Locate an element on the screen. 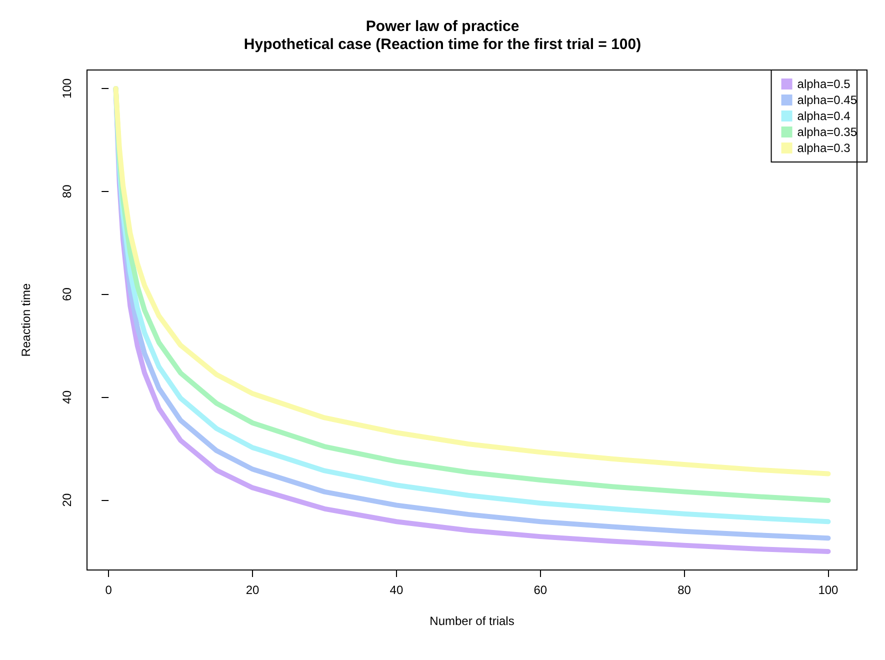 The width and height of the screenshot is (885, 660). y-tick-label: 100 is located at coordinates (67, 88).